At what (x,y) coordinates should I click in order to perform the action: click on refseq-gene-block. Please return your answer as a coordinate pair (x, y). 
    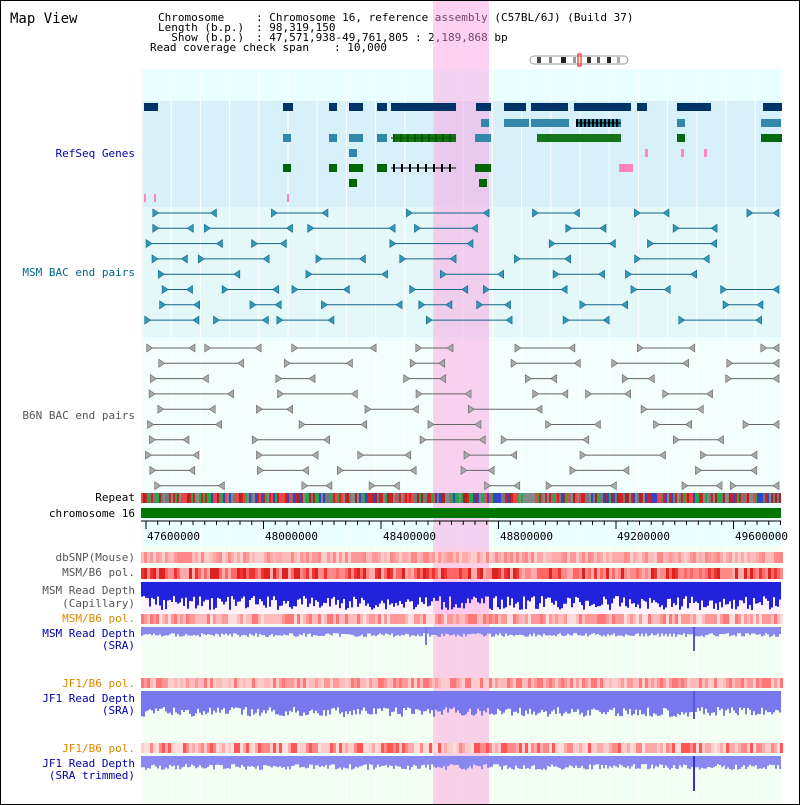
    Looking at the image, I should click on (356, 107).